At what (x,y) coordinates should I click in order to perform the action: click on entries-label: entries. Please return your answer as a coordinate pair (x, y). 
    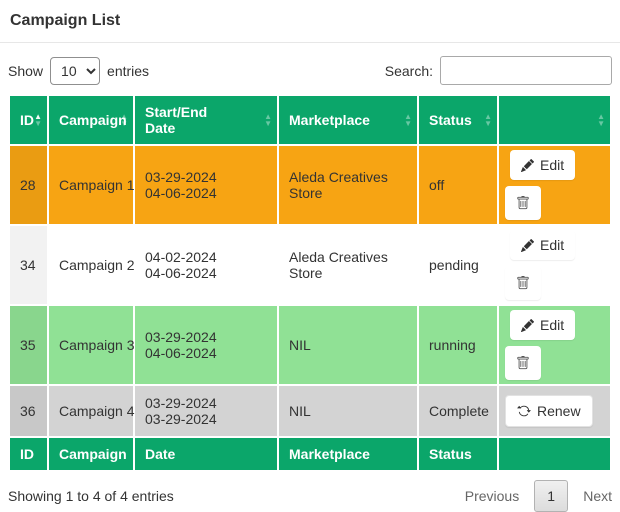
    Looking at the image, I should click on (128, 70).